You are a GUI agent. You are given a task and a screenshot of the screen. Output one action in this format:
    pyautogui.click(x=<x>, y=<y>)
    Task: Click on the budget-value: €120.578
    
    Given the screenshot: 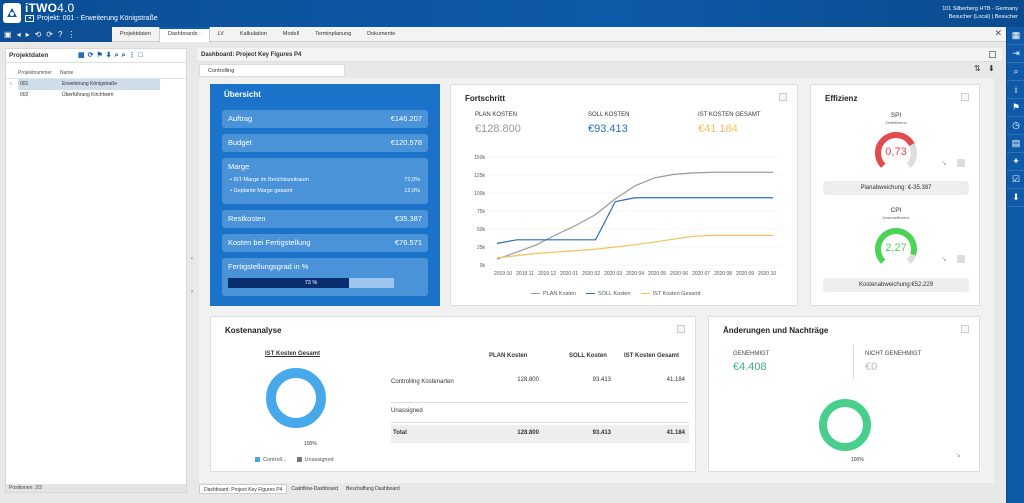 What is the action you would take?
    pyautogui.click(x=406, y=142)
    